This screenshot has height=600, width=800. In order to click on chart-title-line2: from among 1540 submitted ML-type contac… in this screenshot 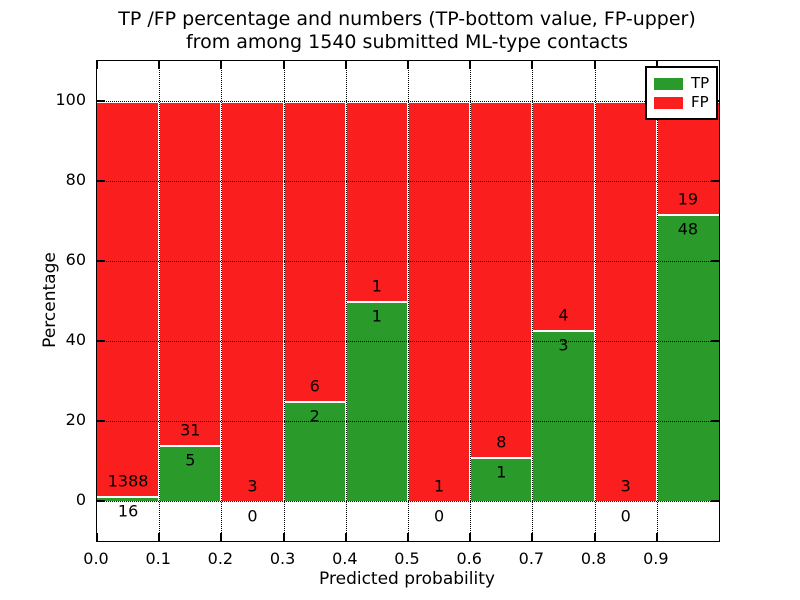, I will do `click(407, 42)`.